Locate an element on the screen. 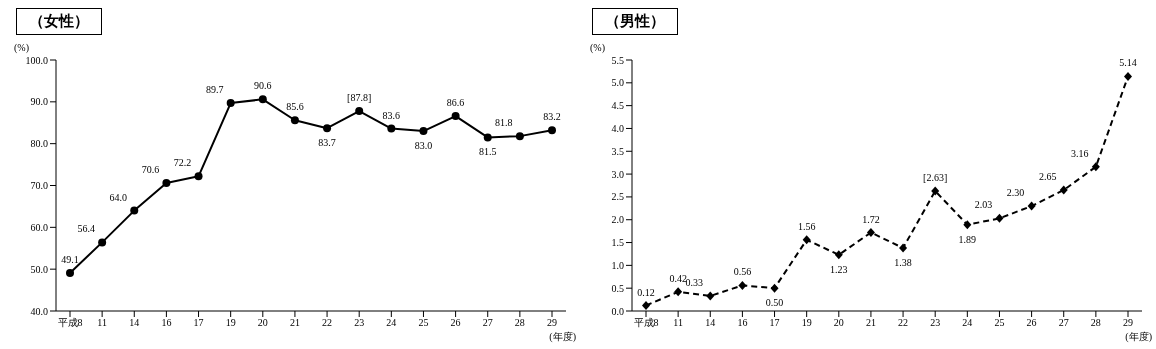 This screenshot has width=1156, height=349. data-label: 0.50 is located at coordinates (774, 303).